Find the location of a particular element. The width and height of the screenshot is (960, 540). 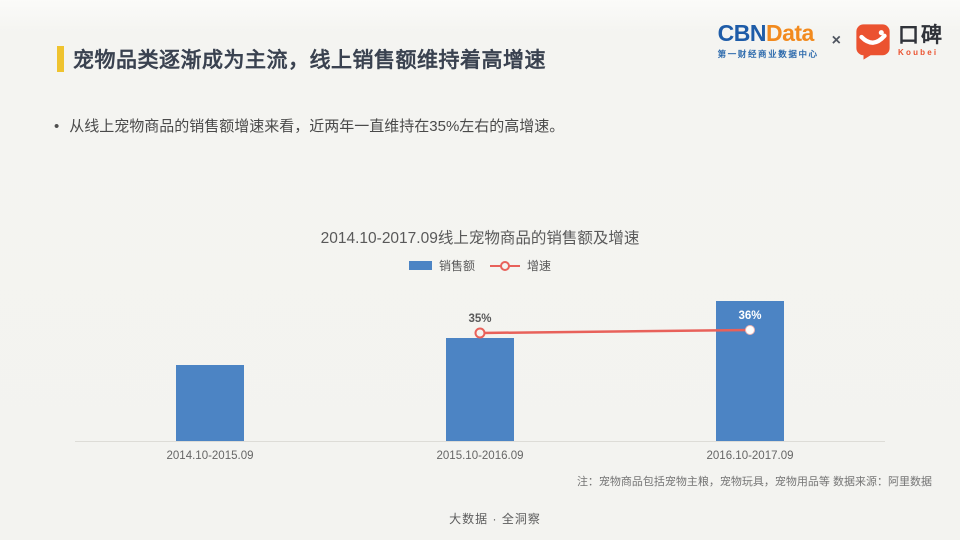

x-label-2016-2017: 2016.10-2017.09 is located at coordinates (750, 456).